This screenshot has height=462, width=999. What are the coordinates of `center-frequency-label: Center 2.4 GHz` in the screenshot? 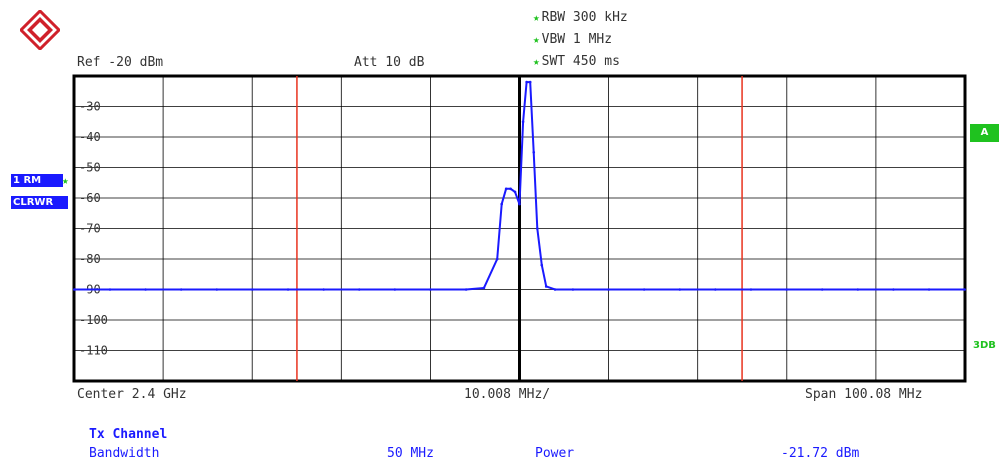 It's located at (132, 394).